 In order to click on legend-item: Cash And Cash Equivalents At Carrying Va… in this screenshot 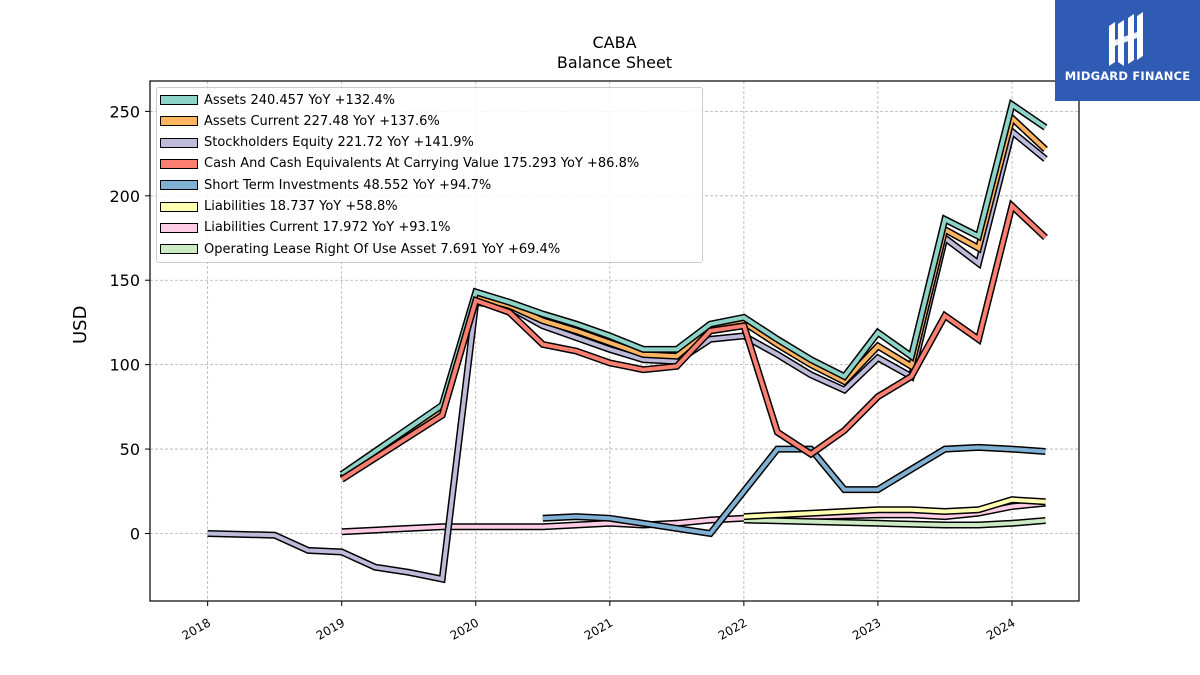, I will do `click(399, 164)`.